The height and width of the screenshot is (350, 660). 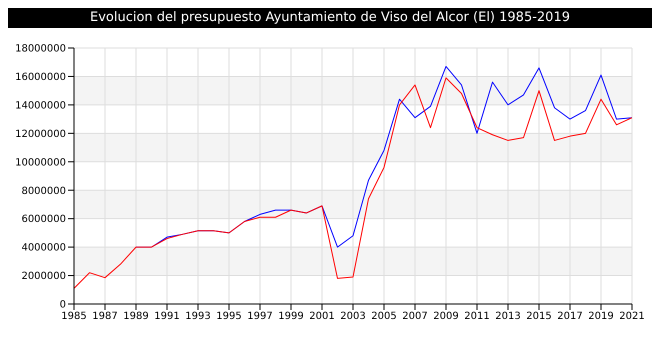 What do you see at coordinates (415, 316) in the screenshot?
I see `x-tick-label: 2007` at bounding box center [415, 316].